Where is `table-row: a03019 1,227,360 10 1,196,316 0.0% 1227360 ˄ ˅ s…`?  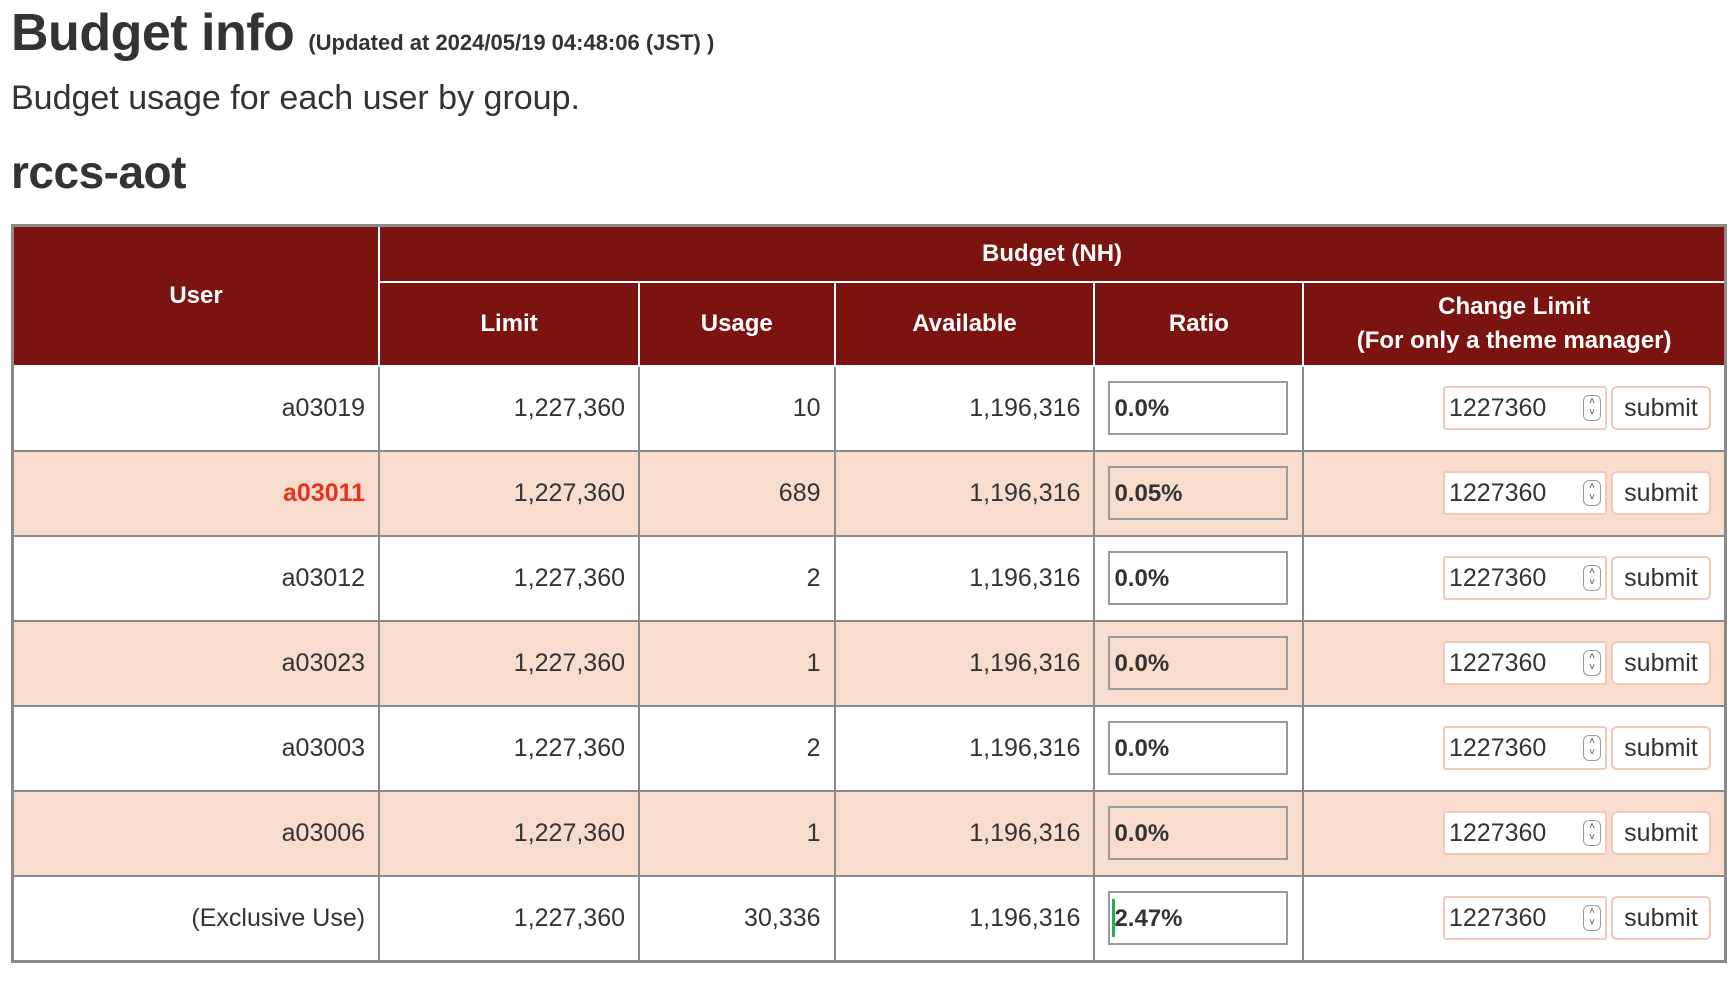 table-row: a03019 1,227,360 10 1,196,316 0.0% 1227360 ˄ ˅ s… is located at coordinates (869, 408).